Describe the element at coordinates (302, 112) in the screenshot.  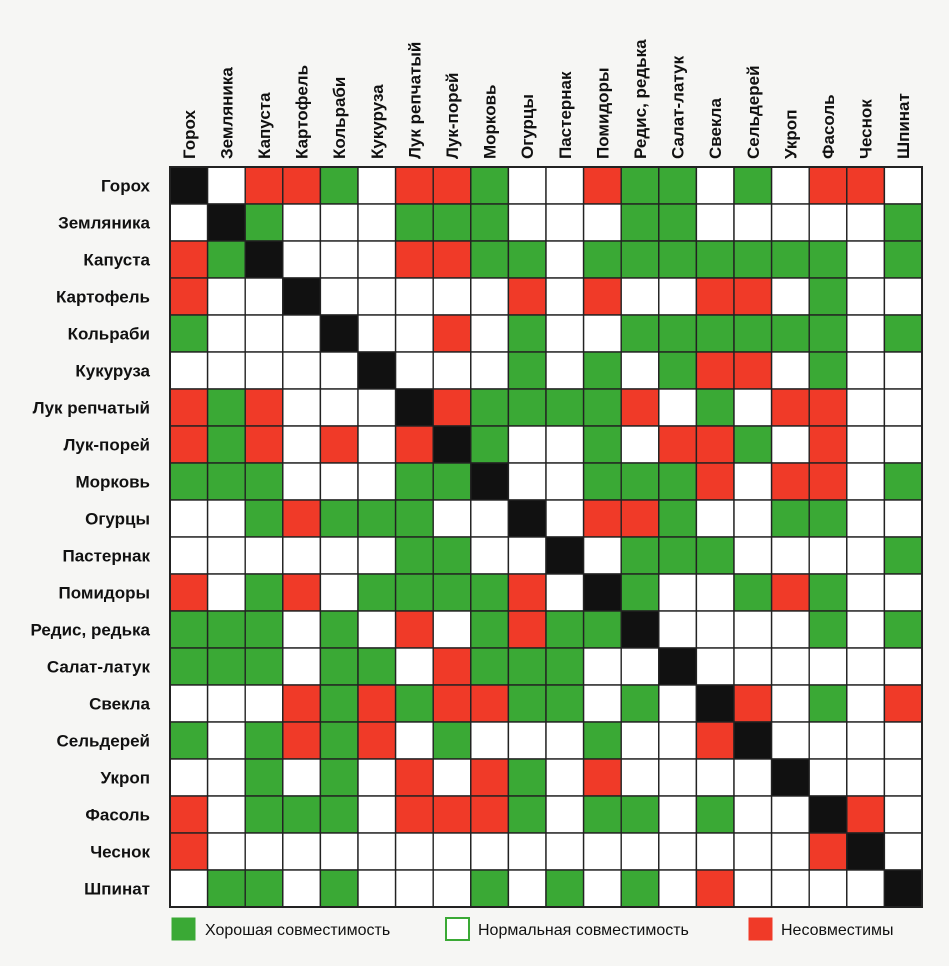
I see `column-label: Картофель` at that location.